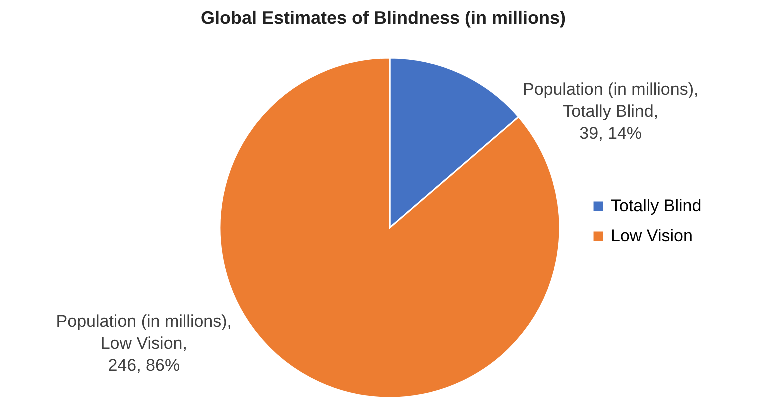 The image size is (767, 413). What do you see at coordinates (652, 236) in the screenshot?
I see `legend-label: Low Vision` at bounding box center [652, 236].